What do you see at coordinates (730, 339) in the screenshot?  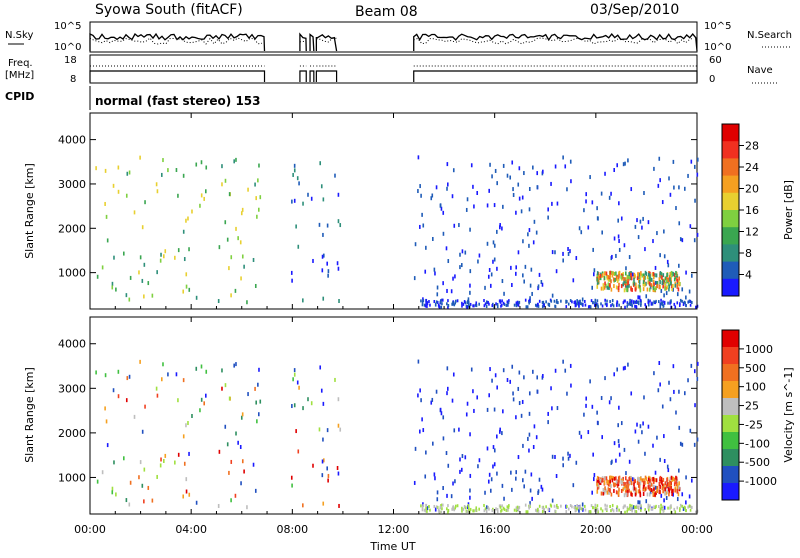 I see `colorbar-cell` at bounding box center [730, 339].